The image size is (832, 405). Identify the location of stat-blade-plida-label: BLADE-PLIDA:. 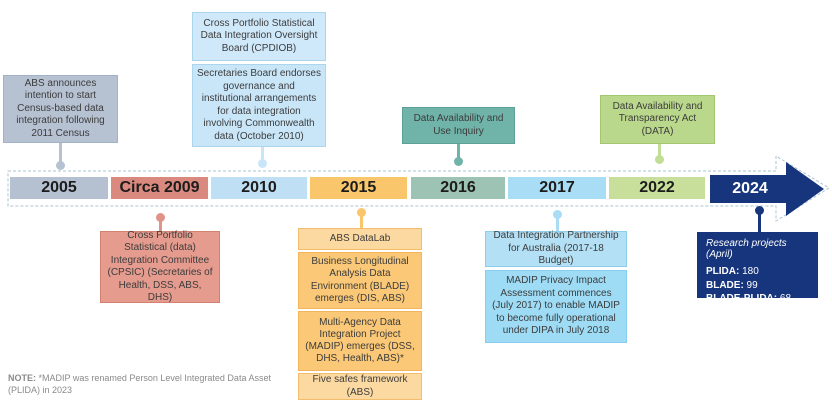
(742, 298).